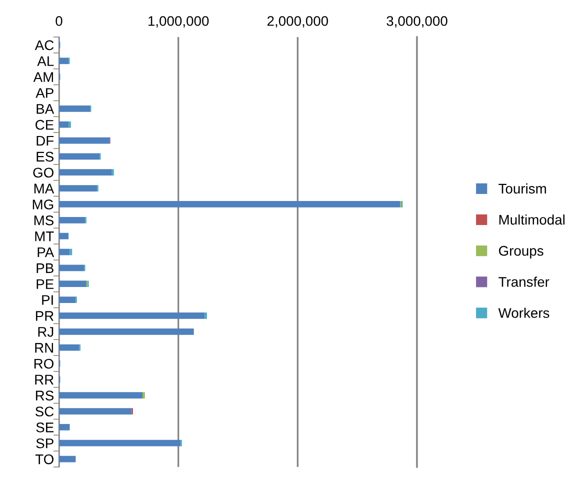 This screenshot has width=574, height=480. Describe the element at coordinates (45, 316) in the screenshot. I see `y-tick-label: PR` at that location.